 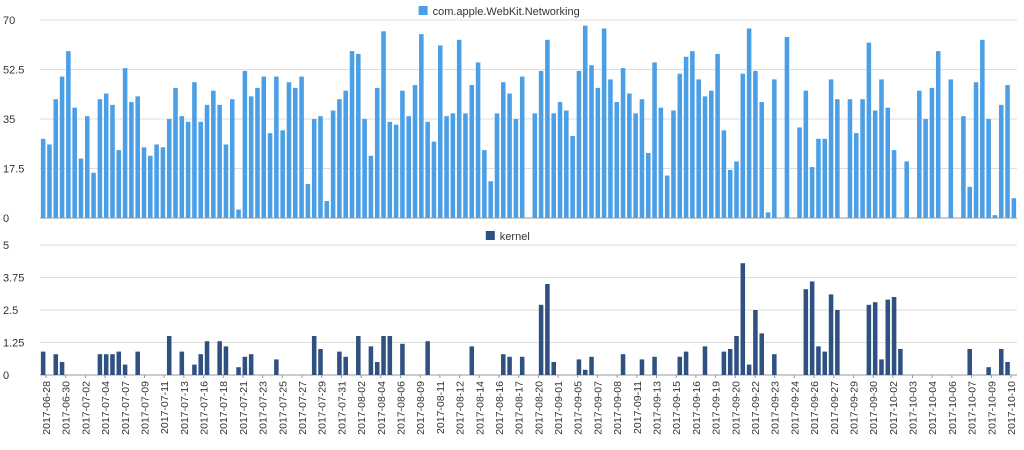 I want to click on x-tick-label: 2017-09-11, so click(x=638, y=407).